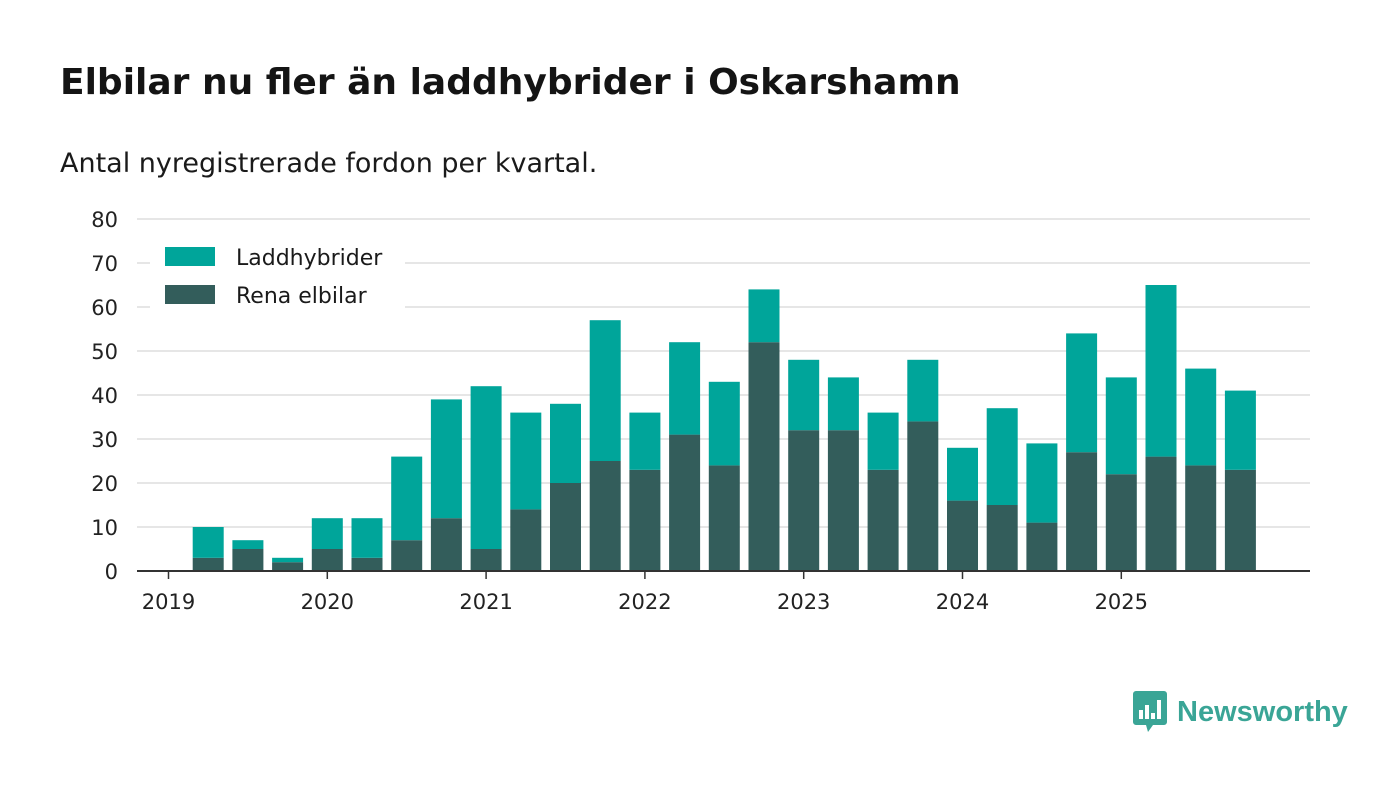 Image resolution: width=1400 pixels, height=793 pixels. Describe the element at coordinates (277, 275) in the screenshot. I see `legend: Laddhybrider Rena elbilar` at that location.